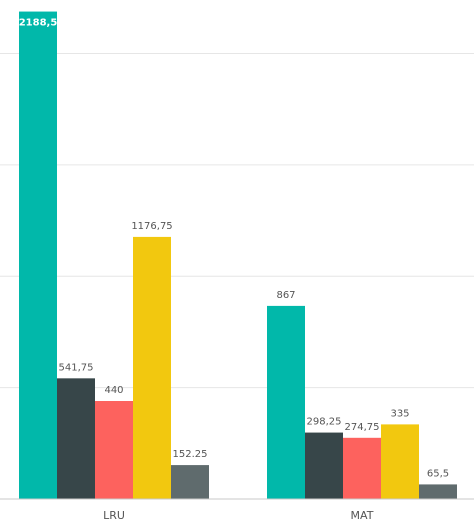 The height and width of the screenshot is (523, 474). Describe the element at coordinates (76, 367) in the screenshot. I see `data-label: 541,75` at that location.